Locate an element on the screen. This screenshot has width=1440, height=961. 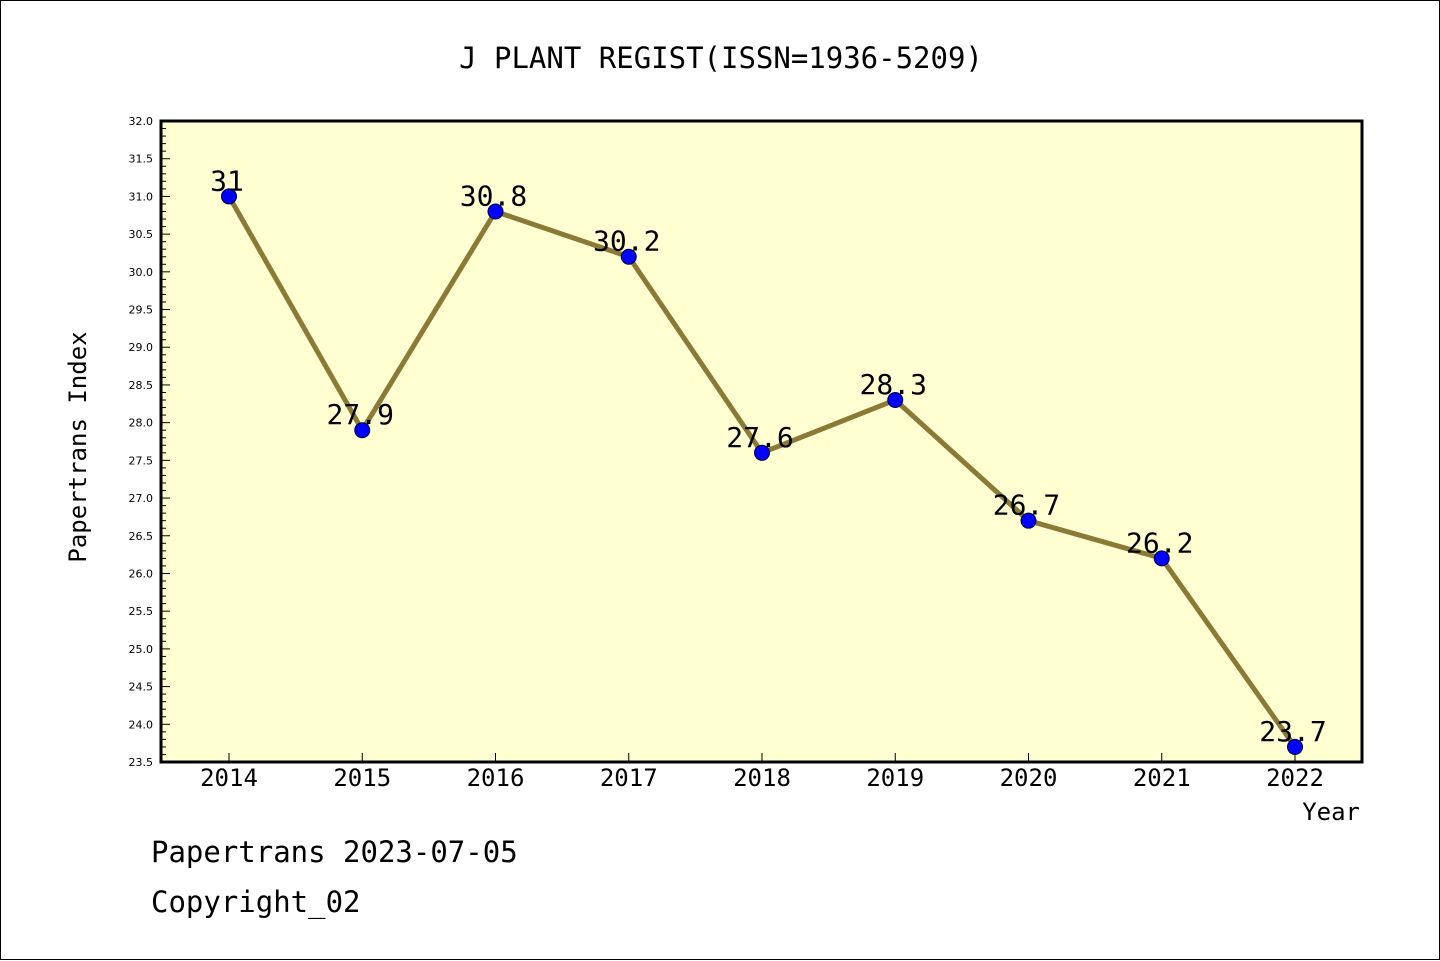
data-label: 31 is located at coordinates (227, 180).